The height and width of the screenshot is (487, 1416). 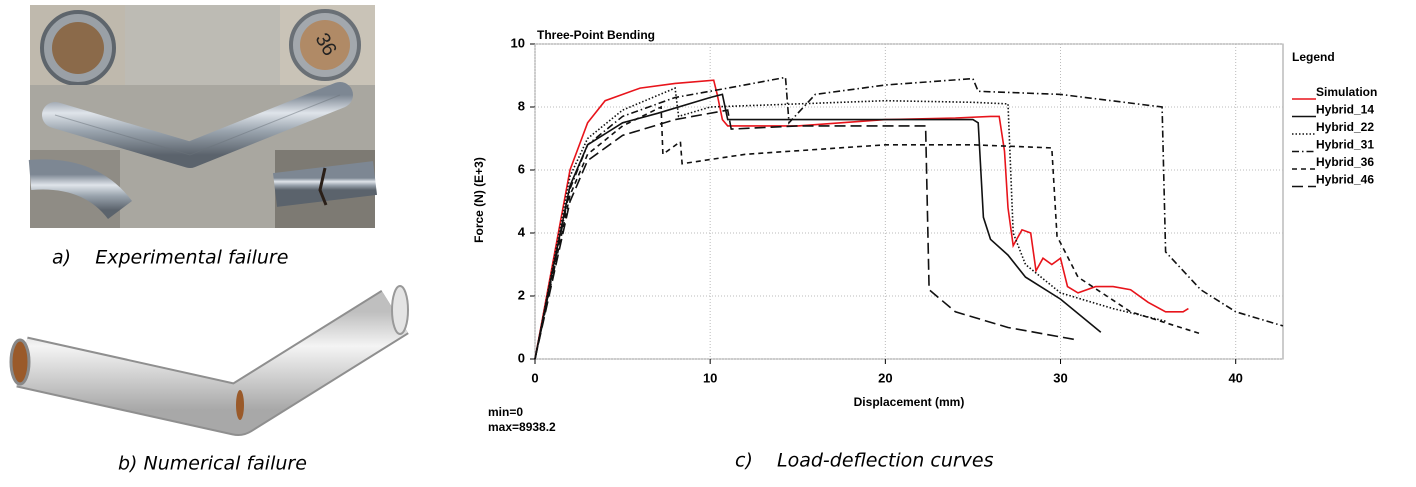 What do you see at coordinates (1345, 127) in the screenshot?
I see `legend-label: Hybrid_22` at bounding box center [1345, 127].